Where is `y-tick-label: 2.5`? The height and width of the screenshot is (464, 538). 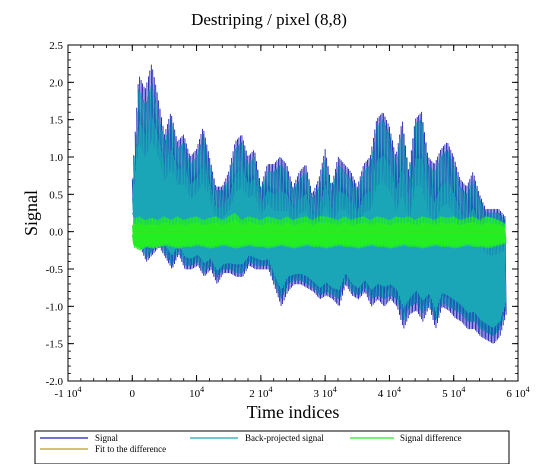 y-tick-label: 2.5 is located at coordinates (56, 46).